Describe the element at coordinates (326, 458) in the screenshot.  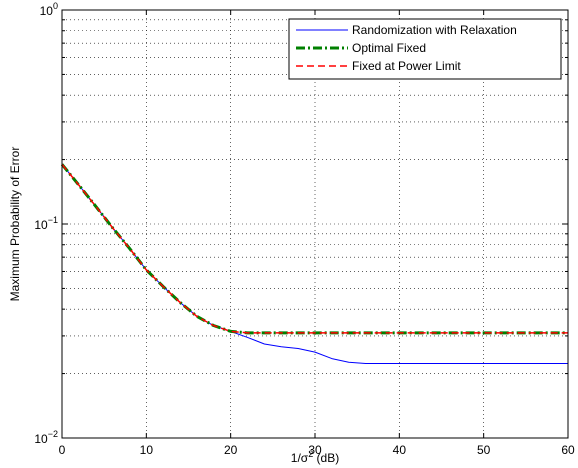
I see `x-axis-label-suffix: (dB)` at that location.